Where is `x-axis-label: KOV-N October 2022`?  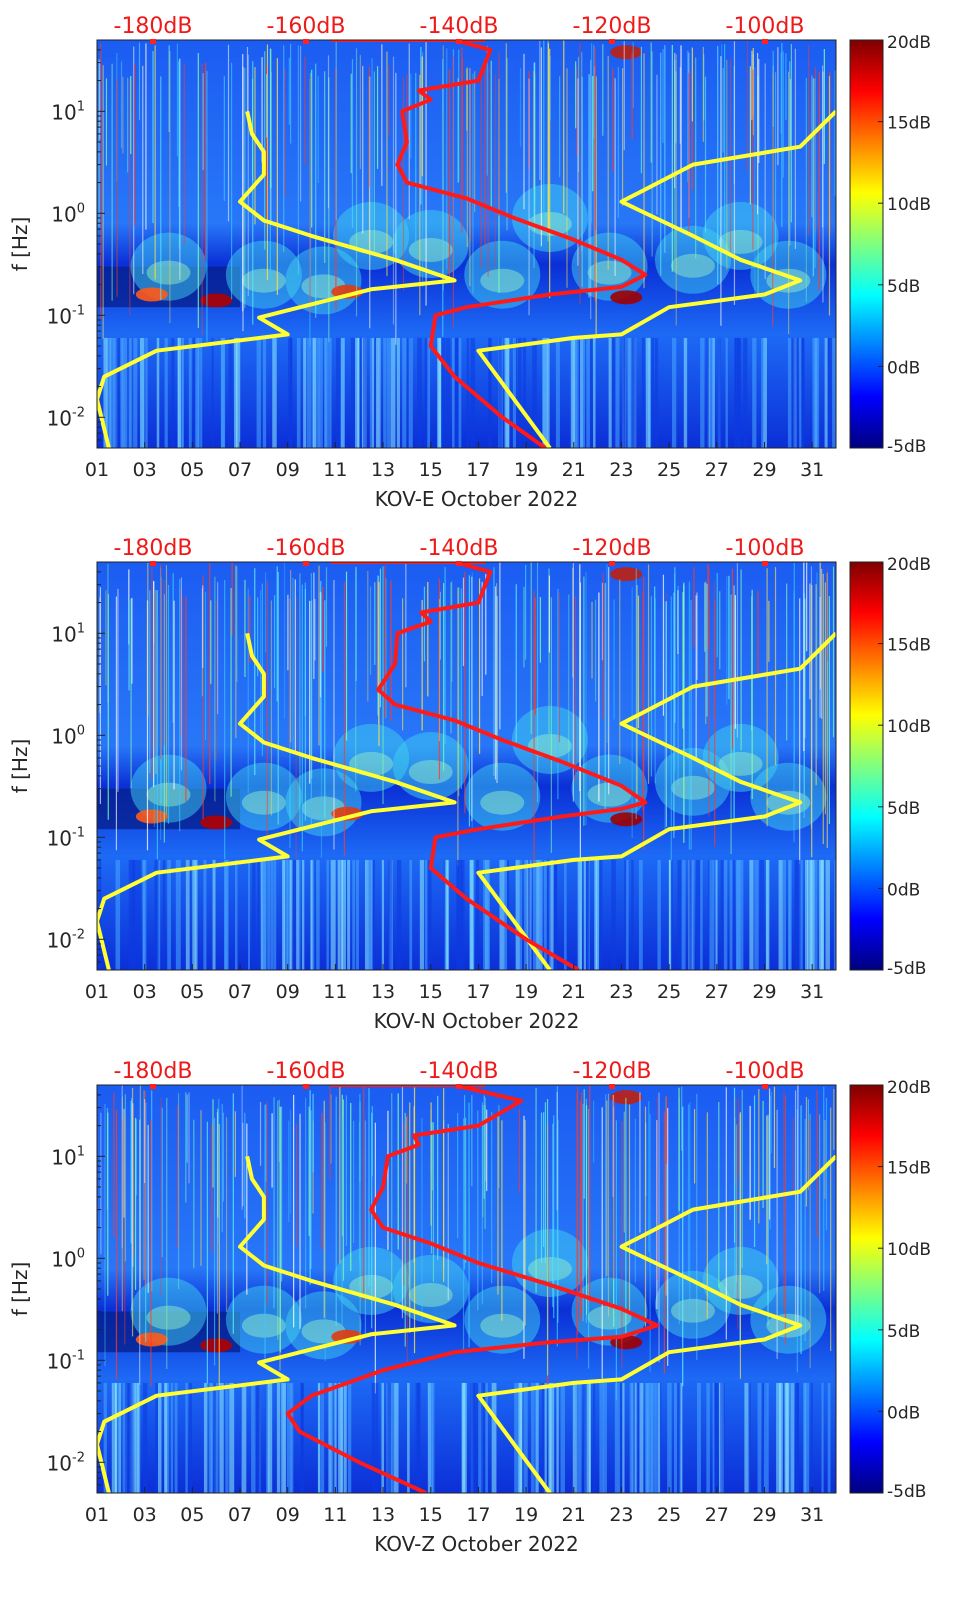 x-axis-label: KOV-N October 2022 is located at coordinates (477, 1021).